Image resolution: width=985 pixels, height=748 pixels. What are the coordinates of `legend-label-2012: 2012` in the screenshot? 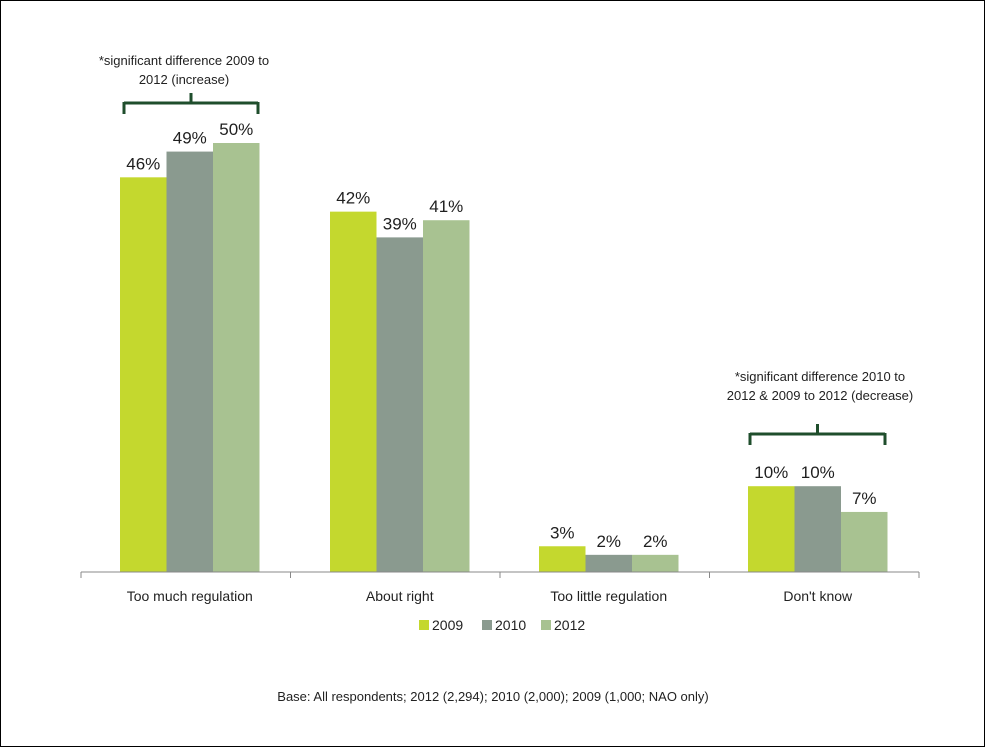 It's located at (569, 625).